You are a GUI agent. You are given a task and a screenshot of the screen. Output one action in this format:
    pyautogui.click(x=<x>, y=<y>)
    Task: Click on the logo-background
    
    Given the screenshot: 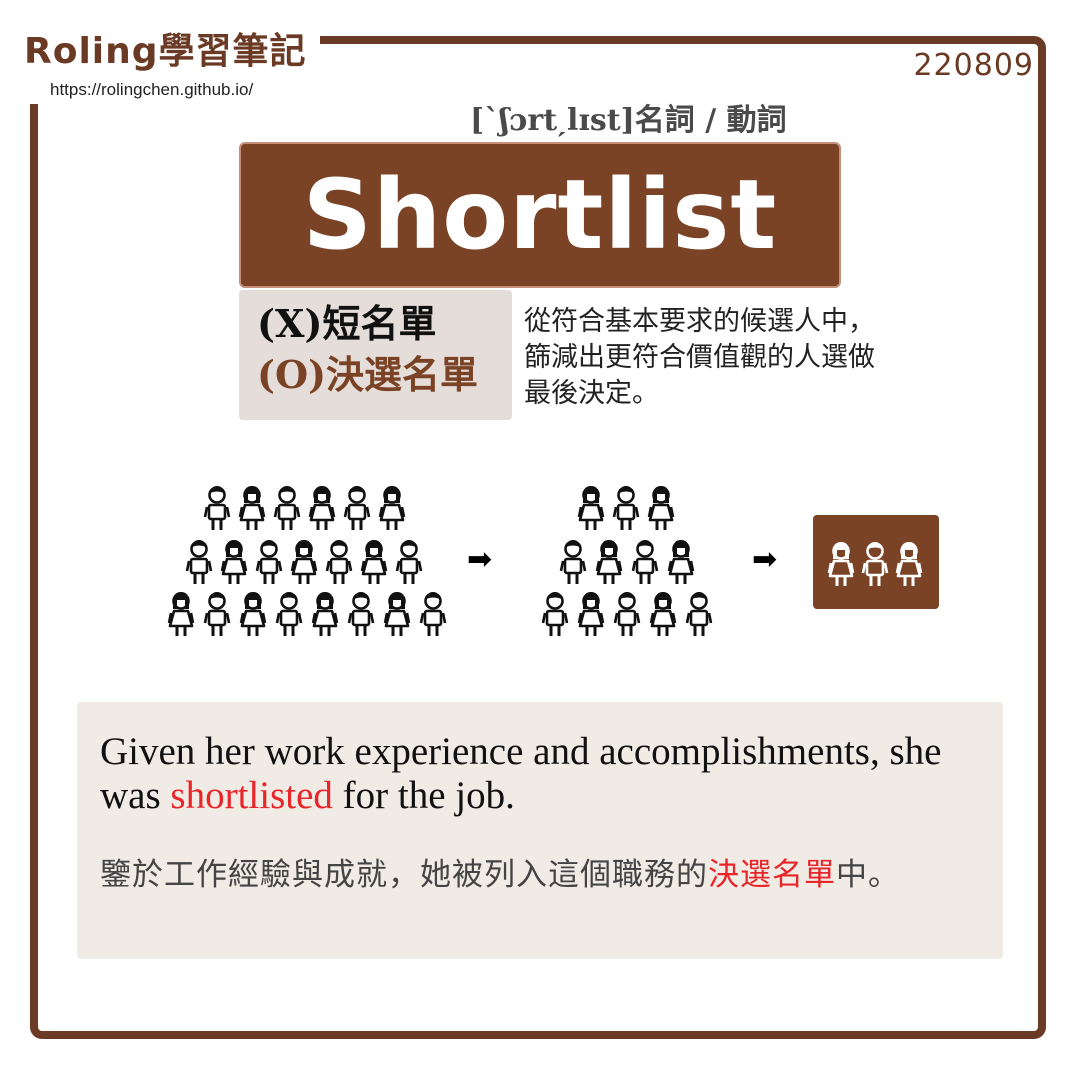 What is the action you would take?
    pyautogui.click(x=160, y=52)
    